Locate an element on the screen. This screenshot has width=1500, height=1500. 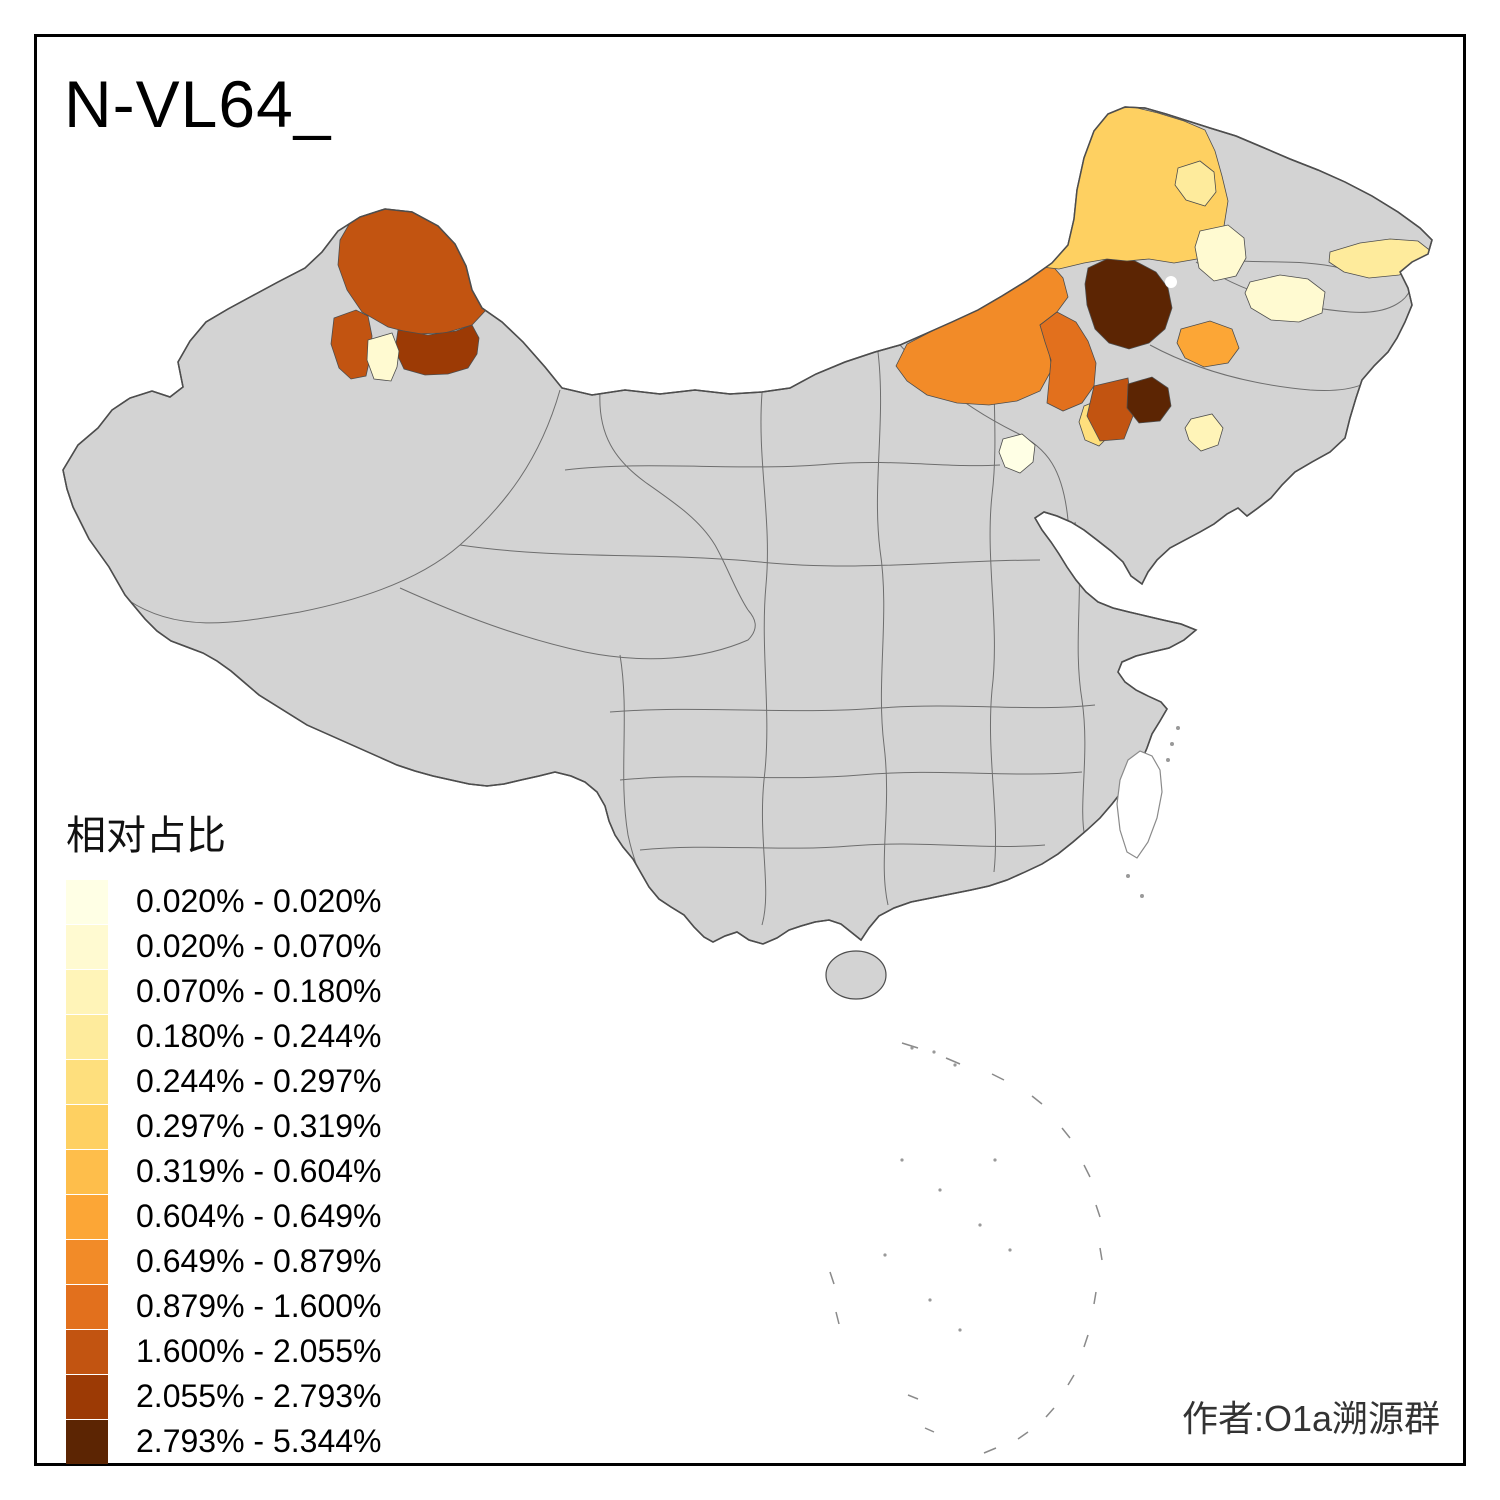
legend-label: 0.020% - 0.020% is located at coordinates (259, 901).